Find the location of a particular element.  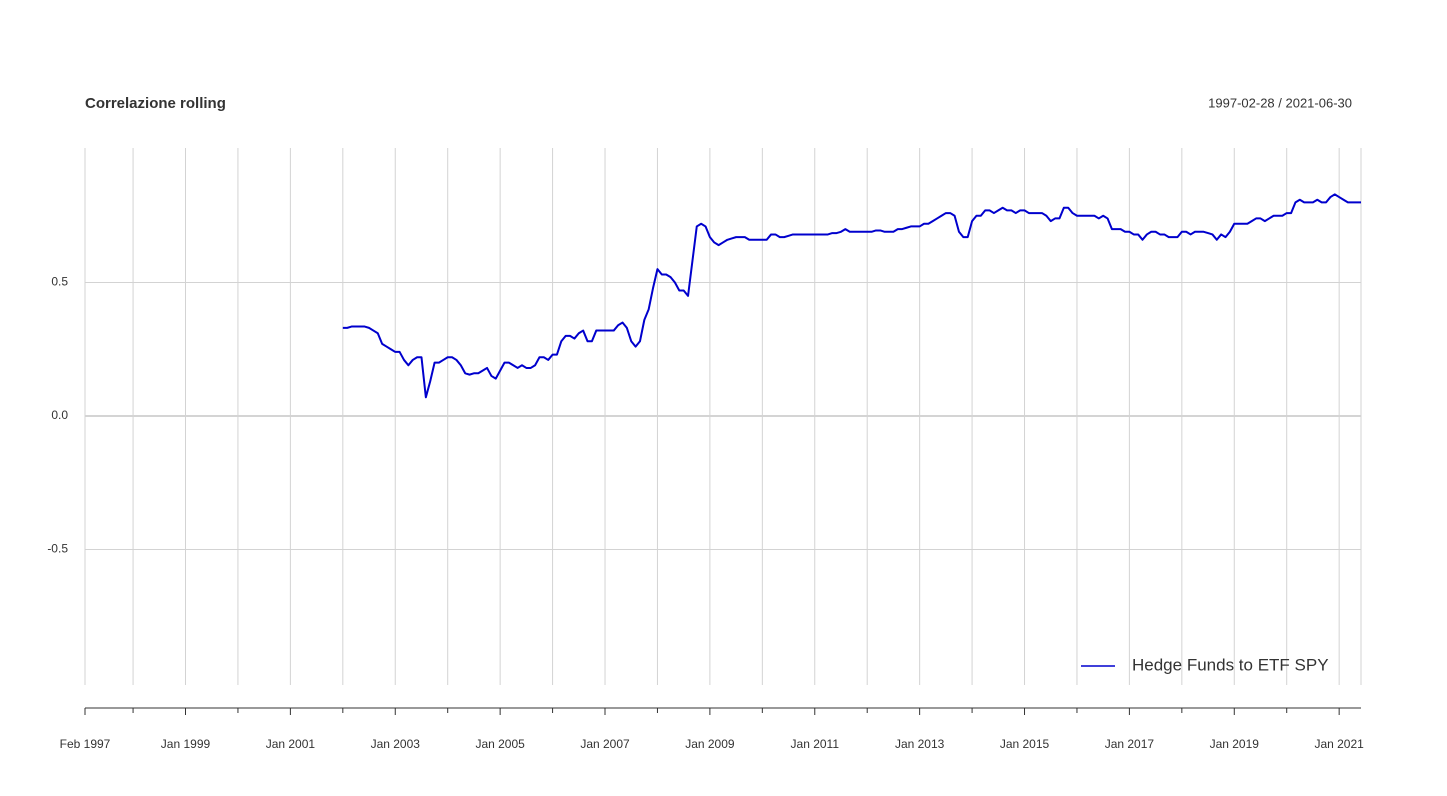

x-tick-label: Jan 2011 is located at coordinates (815, 744).